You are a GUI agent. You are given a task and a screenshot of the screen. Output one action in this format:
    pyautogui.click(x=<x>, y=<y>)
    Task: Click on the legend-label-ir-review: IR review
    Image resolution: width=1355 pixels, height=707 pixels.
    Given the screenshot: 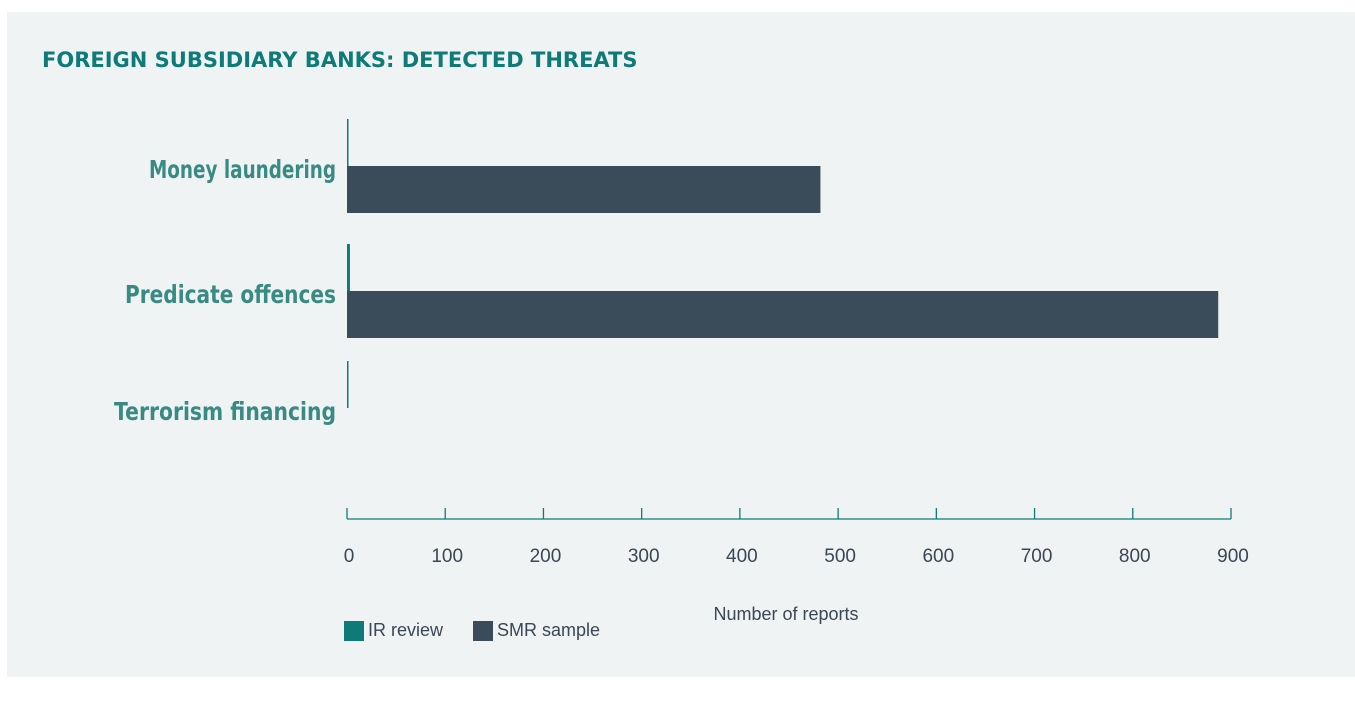 What is the action you would take?
    pyautogui.click(x=406, y=630)
    